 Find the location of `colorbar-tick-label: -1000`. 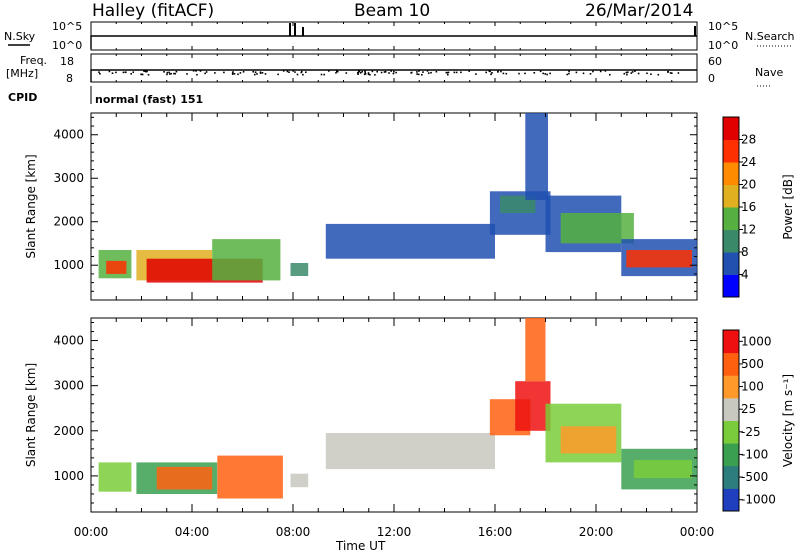

colorbar-tick-label: -1000 is located at coordinates (758, 500).